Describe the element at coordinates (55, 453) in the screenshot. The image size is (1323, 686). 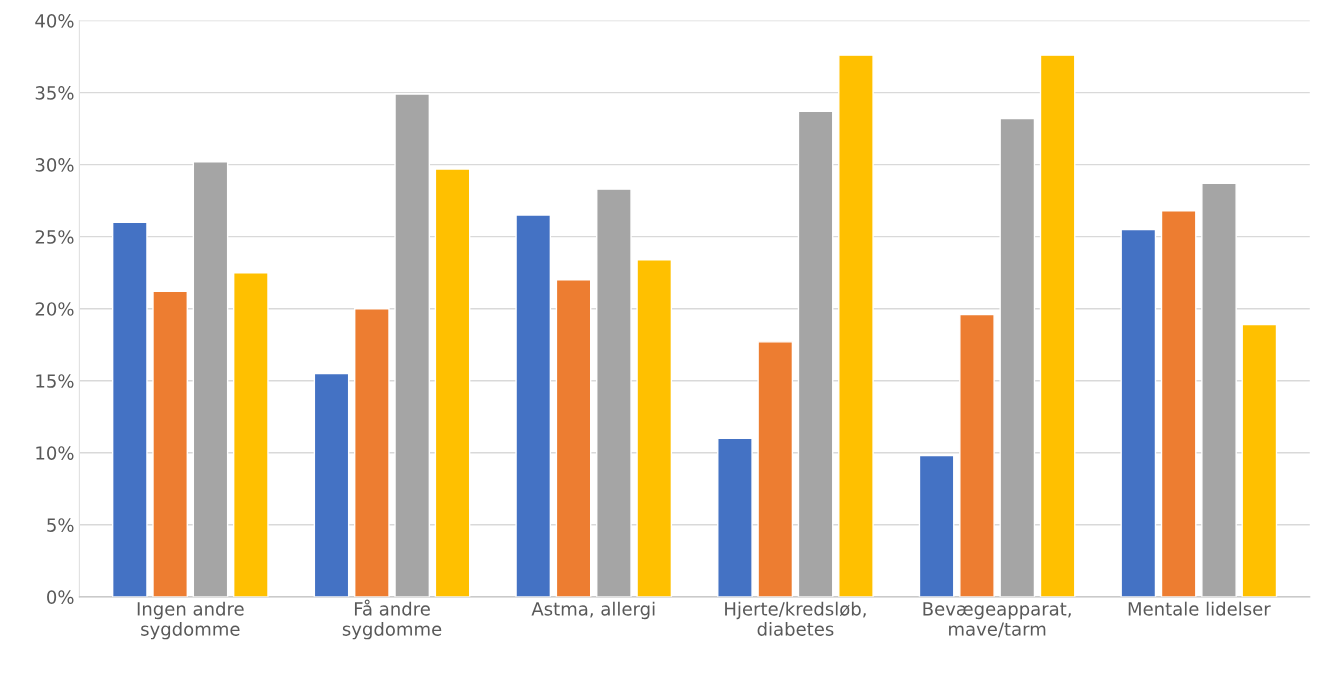
I see `y-tick-label: 10%` at that location.